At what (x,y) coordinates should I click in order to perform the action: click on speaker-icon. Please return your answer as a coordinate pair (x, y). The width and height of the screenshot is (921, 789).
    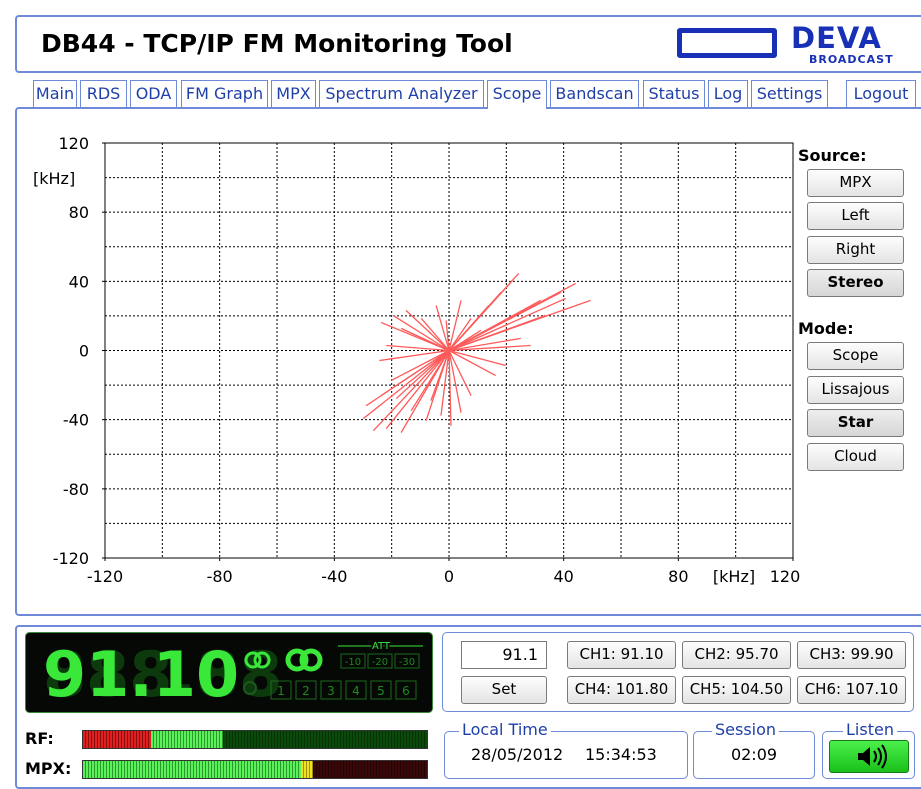
    Looking at the image, I should click on (872, 756).